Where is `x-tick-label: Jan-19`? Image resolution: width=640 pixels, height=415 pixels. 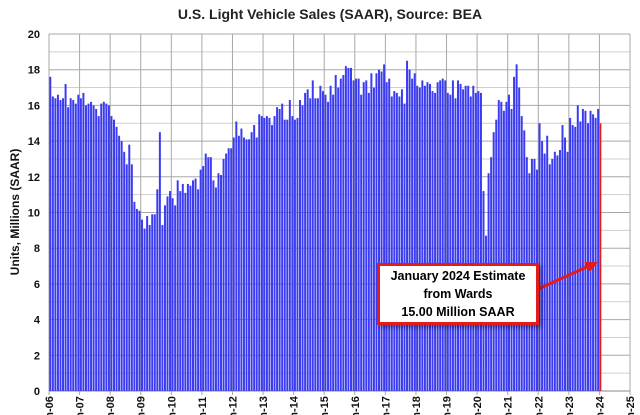 x-tick-label: Jan-19 is located at coordinates (448, 405).